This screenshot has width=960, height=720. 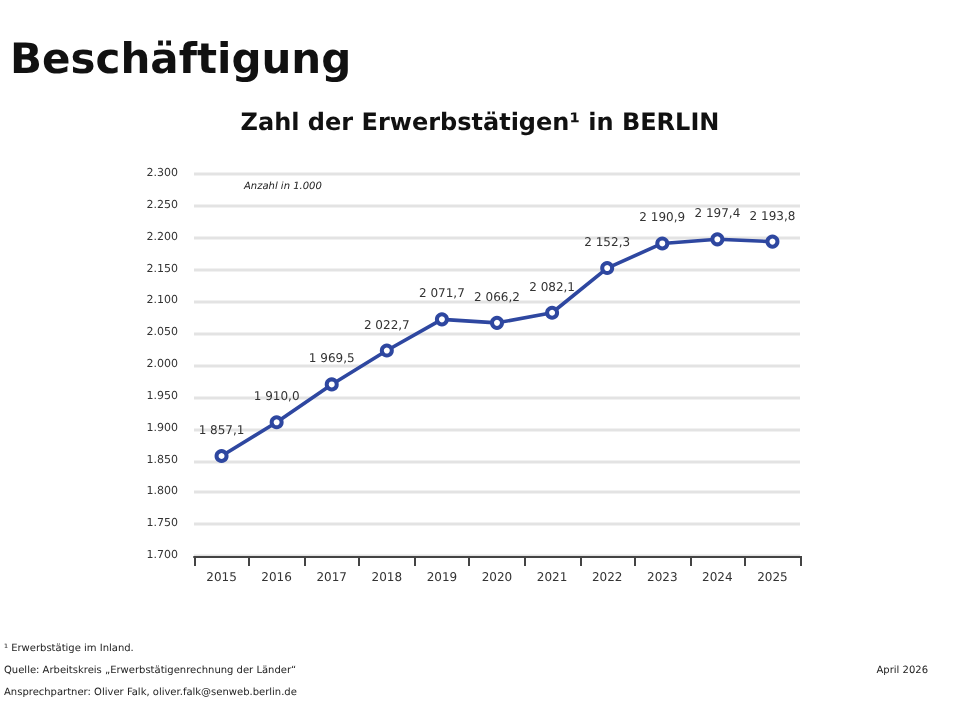 What do you see at coordinates (181, 59) in the screenshot?
I see `chart-title: Beschäftigung` at bounding box center [181, 59].